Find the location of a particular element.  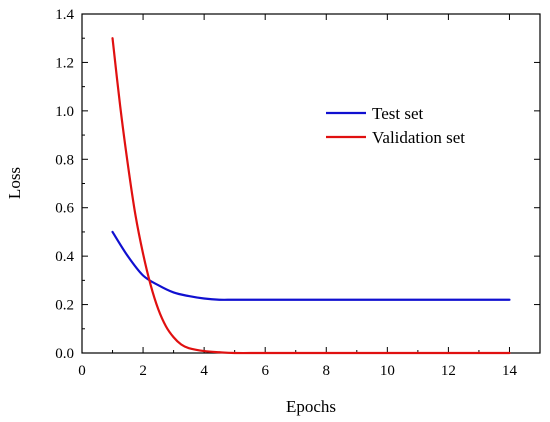

y-tick-label: 0.4 is located at coordinates (64, 257).